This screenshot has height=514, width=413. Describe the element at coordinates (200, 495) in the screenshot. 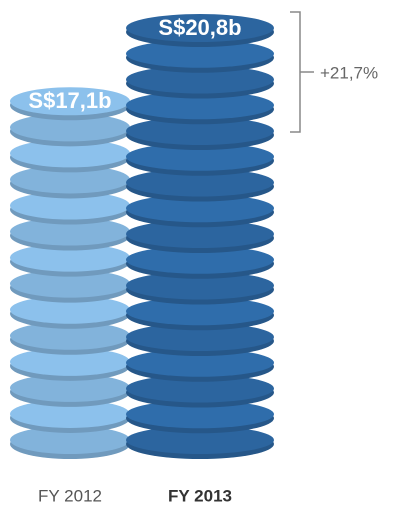

I see `x-tick-label: FY 2013` at that location.